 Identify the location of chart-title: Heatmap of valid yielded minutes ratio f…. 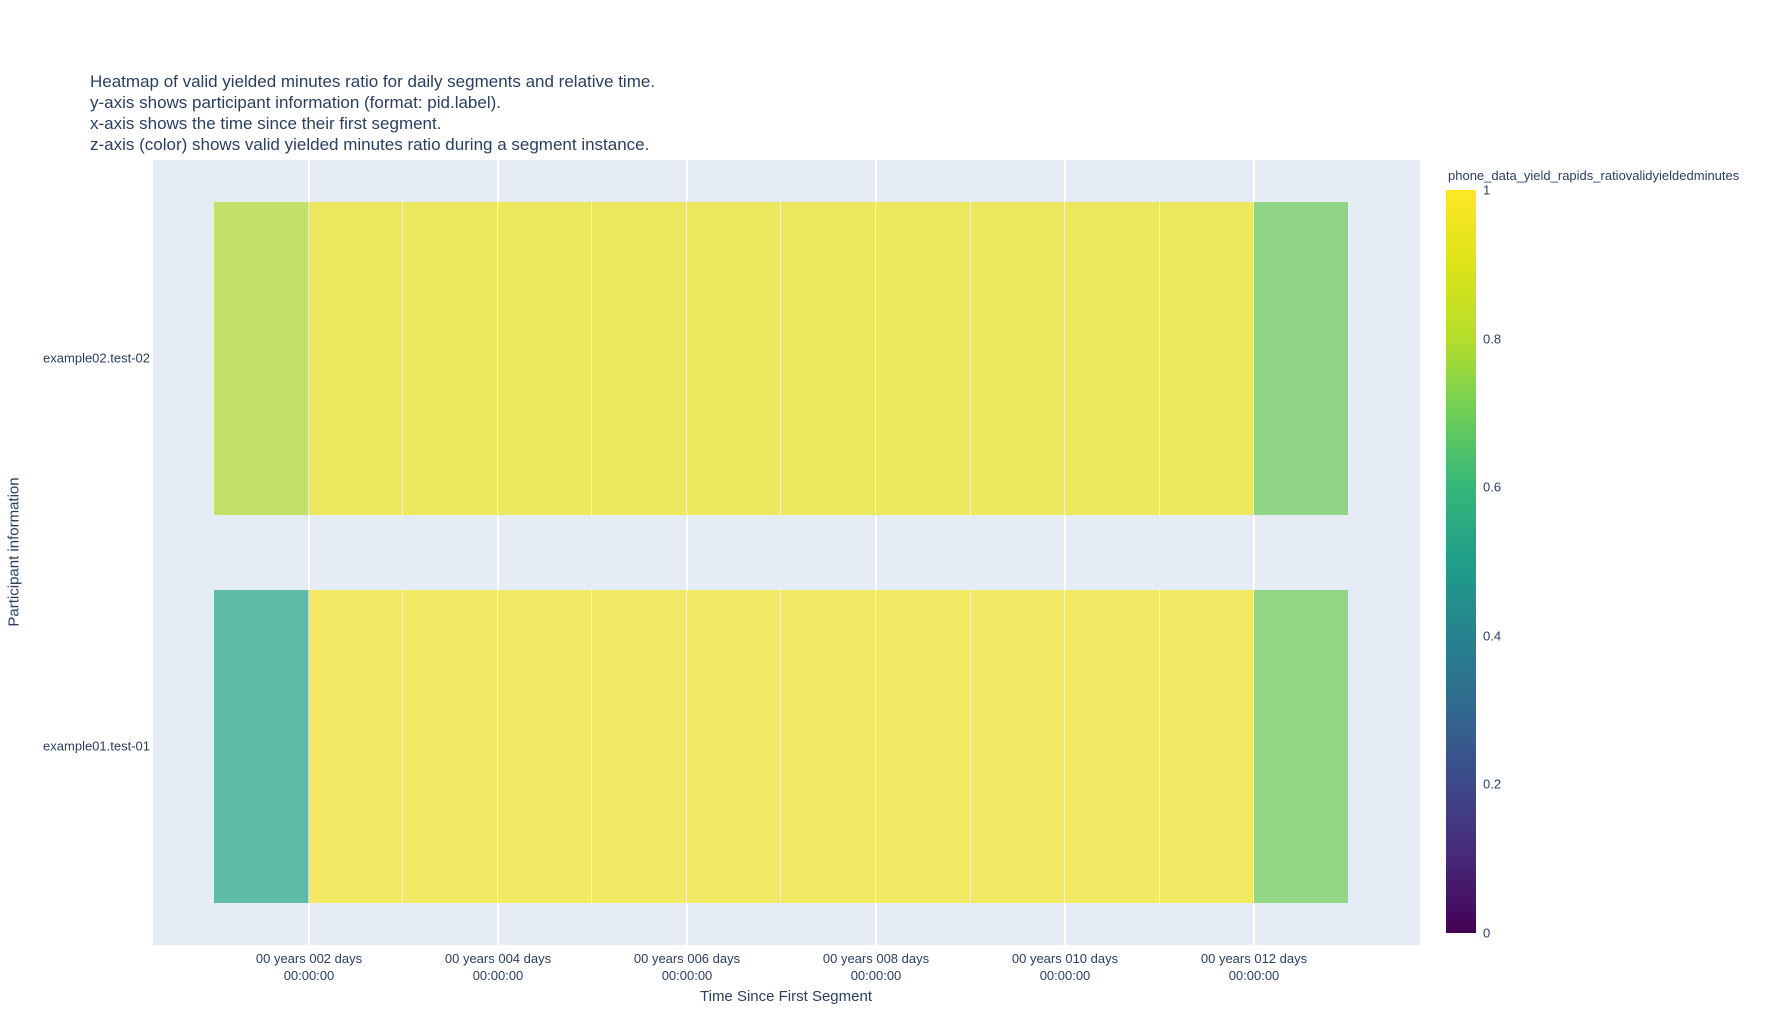
(372, 113).